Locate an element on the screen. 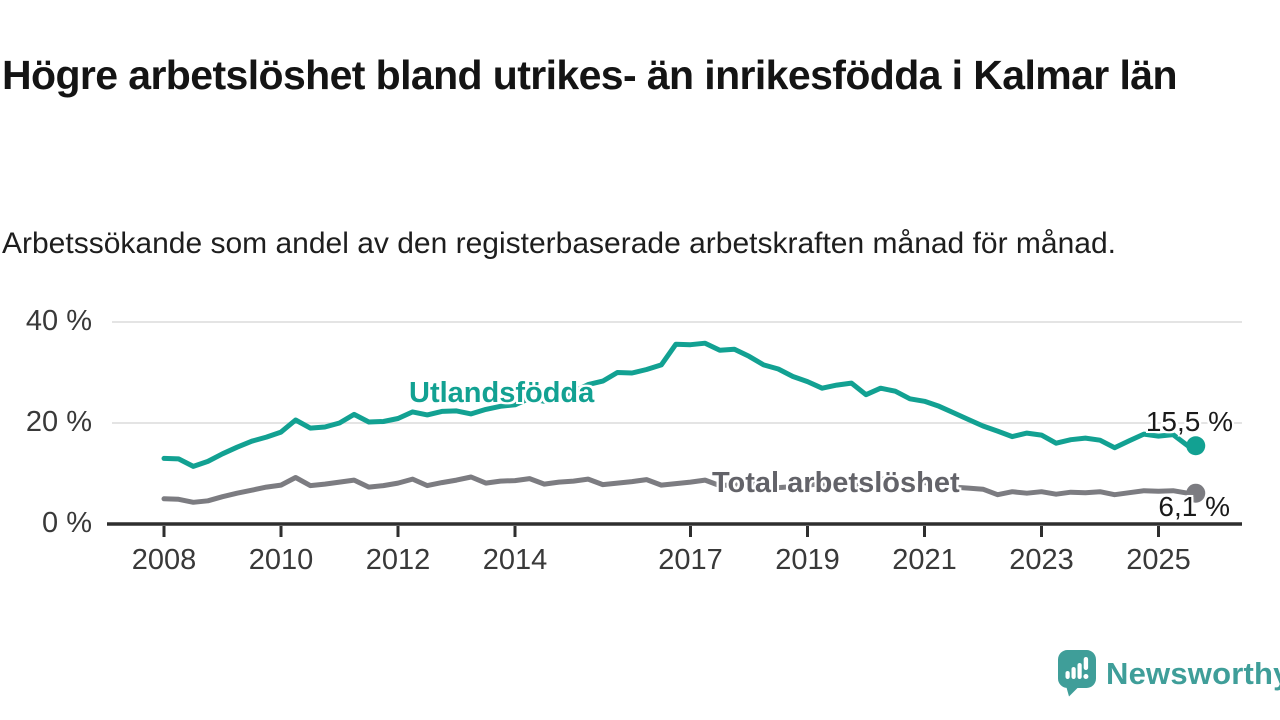 Image resolution: width=1280 pixels, height=720 pixels. y-axis-tick-label-0: 0 % is located at coordinates (67, 523).